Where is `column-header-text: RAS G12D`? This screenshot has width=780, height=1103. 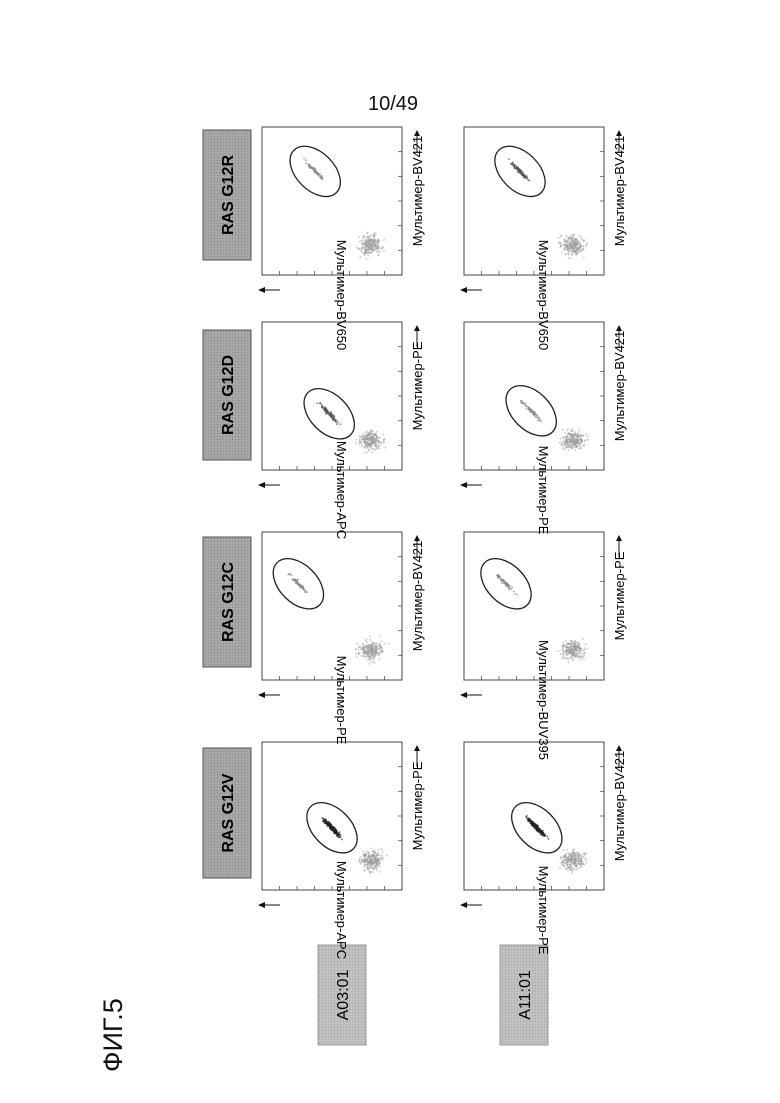
column-header-text: RAS G12D is located at coordinates (228, 395).